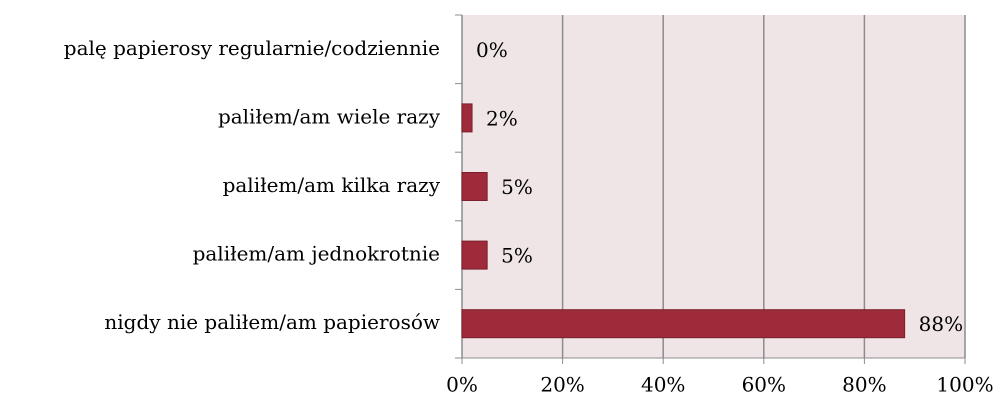 This screenshot has width=996, height=403. What do you see at coordinates (941, 324) in the screenshot?
I see `data-label: 88%` at bounding box center [941, 324].